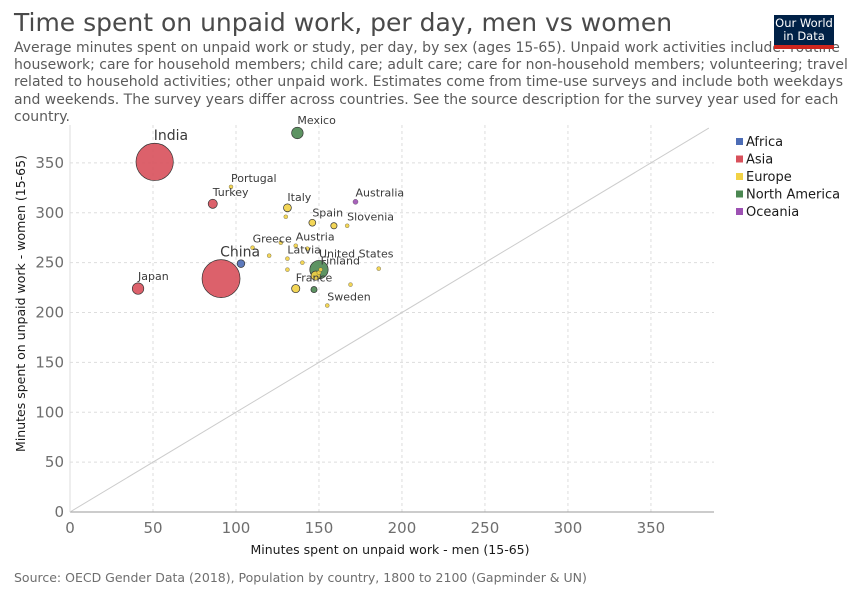  I want to click on x-tick-label: 50, so click(152, 528).